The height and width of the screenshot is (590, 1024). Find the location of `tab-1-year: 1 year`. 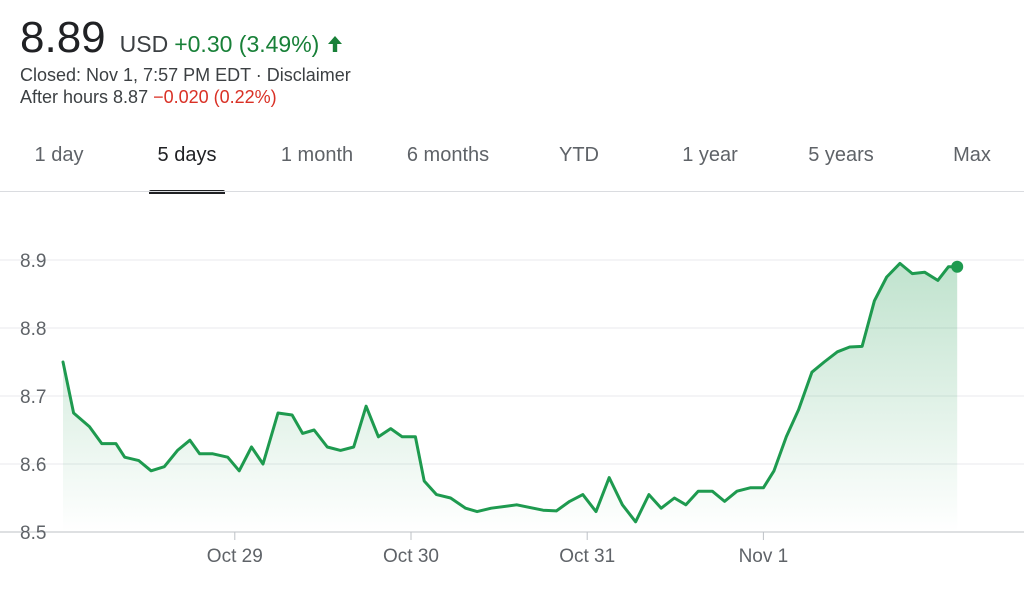

tab-1-year: 1 year is located at coordinates (710, 155).